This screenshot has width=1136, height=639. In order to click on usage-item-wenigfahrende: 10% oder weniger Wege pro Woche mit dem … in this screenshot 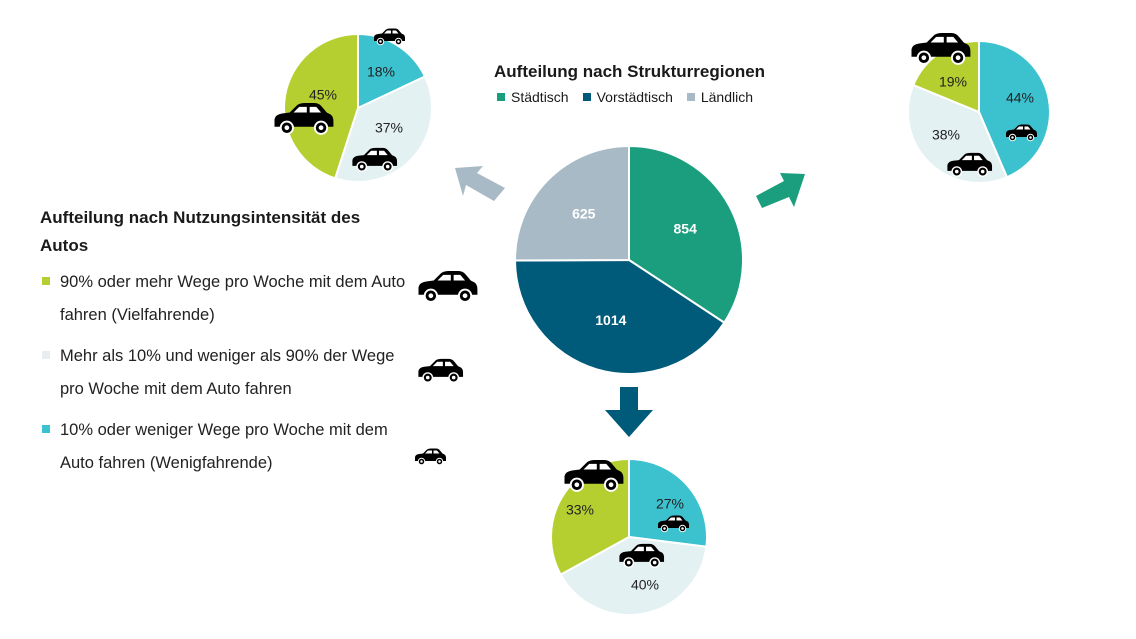, I will do `click(230, 447)`.